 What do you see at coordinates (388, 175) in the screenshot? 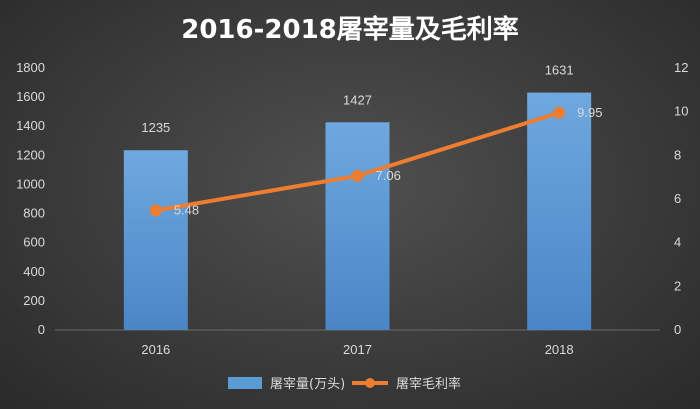
I see `line-data-label: 7.06` at bounding box center [388, 175].